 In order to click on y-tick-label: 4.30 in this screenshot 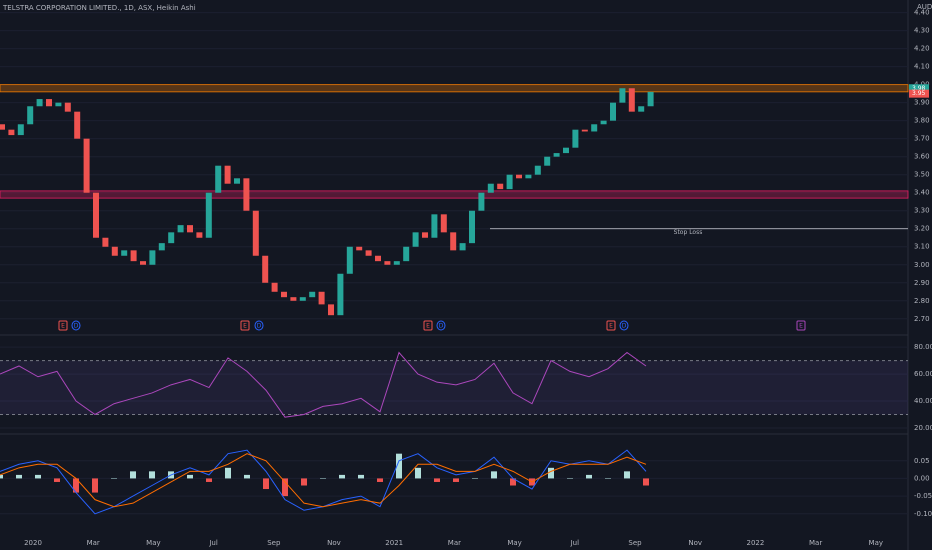, I will do `click(922, 31)`.